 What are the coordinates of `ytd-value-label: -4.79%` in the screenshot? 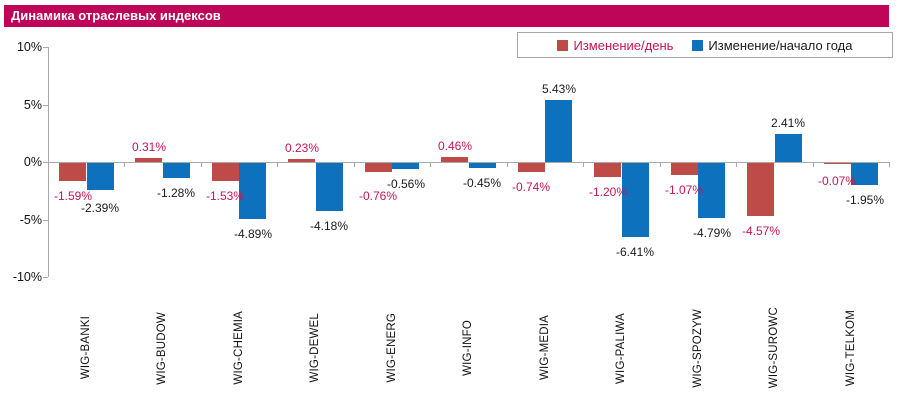 It's located at (712, 233).